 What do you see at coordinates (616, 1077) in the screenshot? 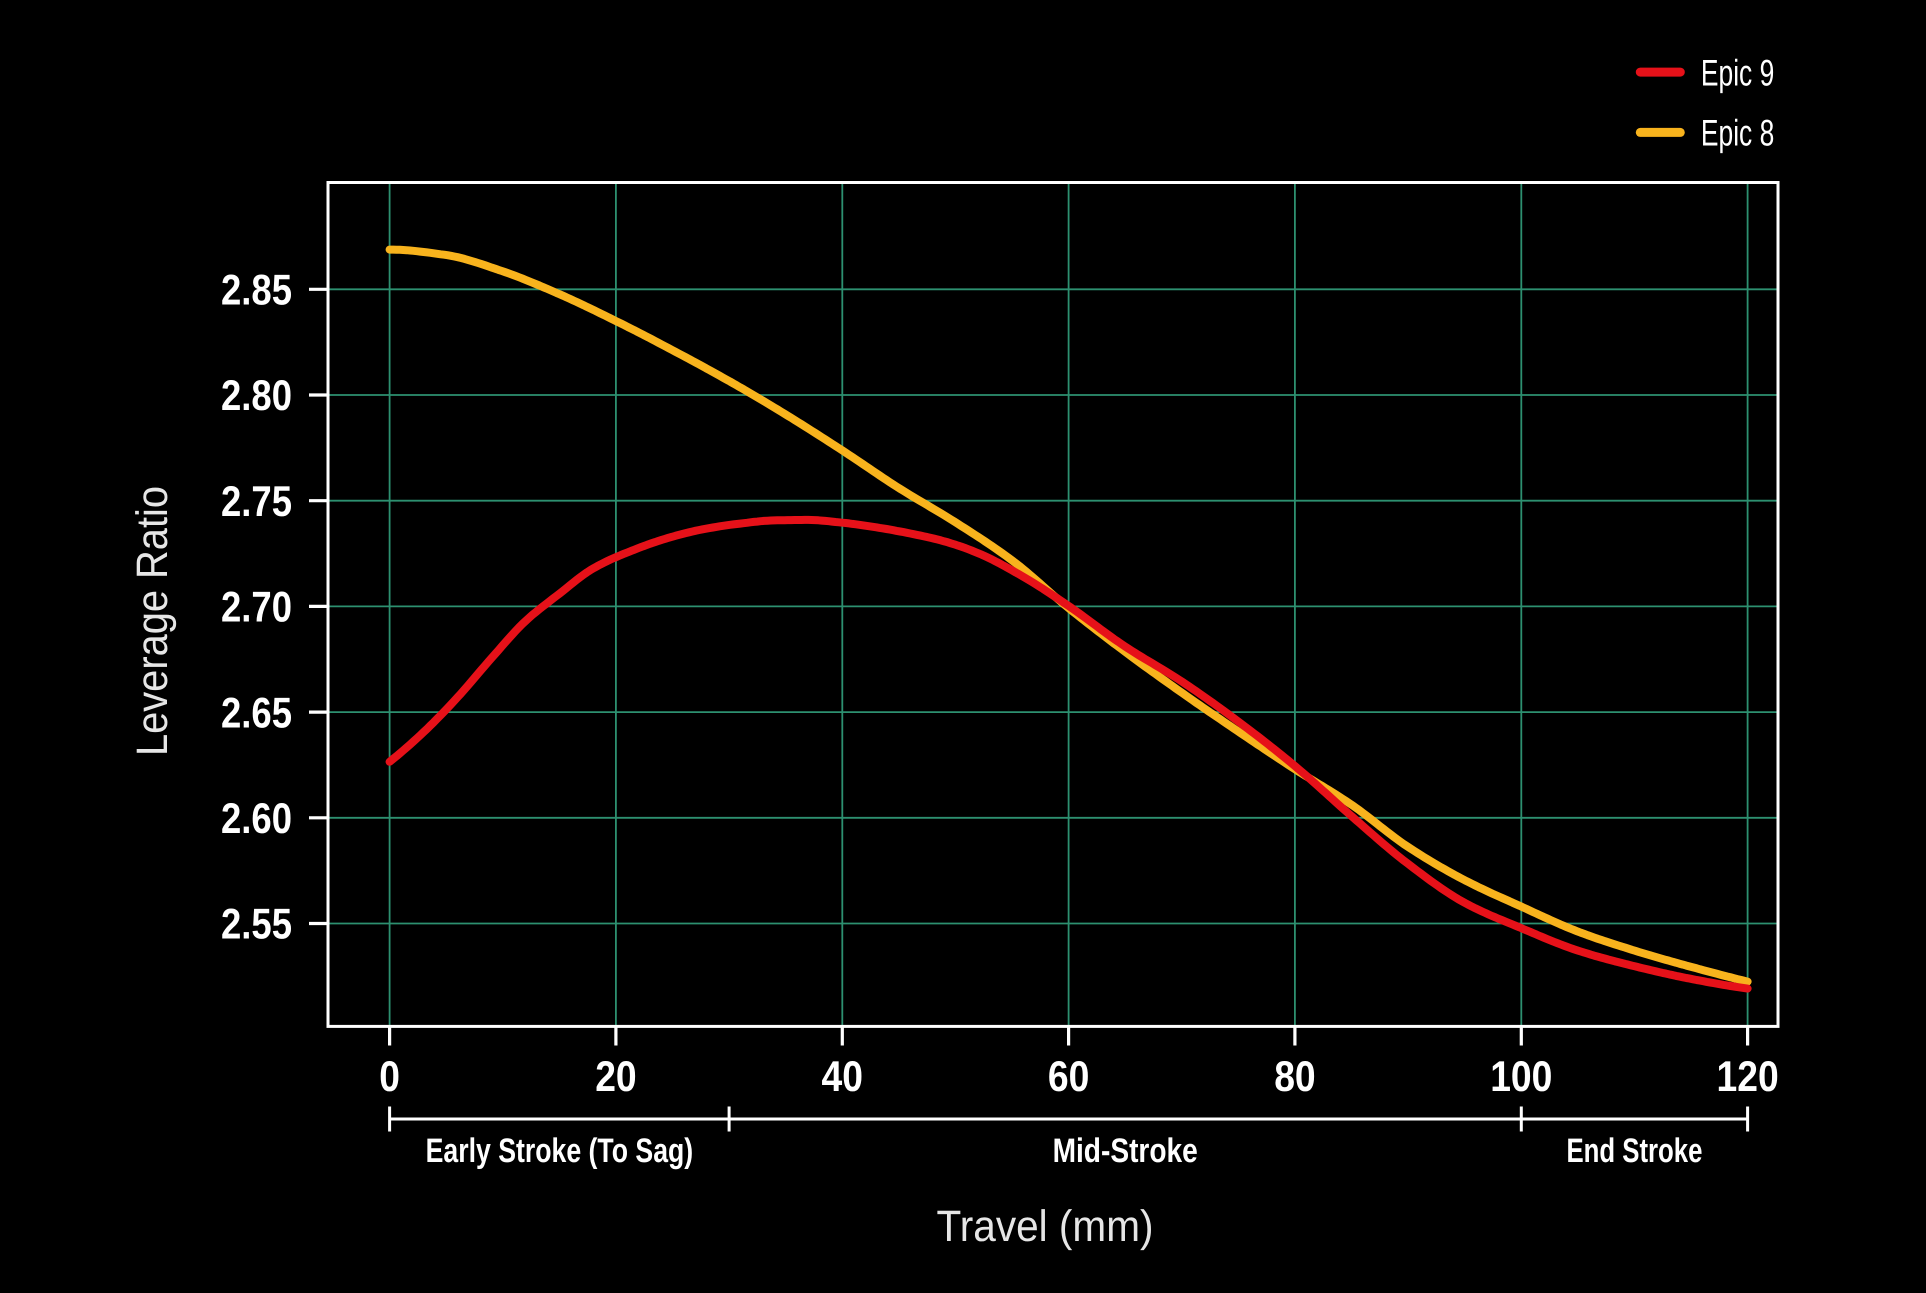
I see `svg-text: 20` at bounding box center [616, 1077].